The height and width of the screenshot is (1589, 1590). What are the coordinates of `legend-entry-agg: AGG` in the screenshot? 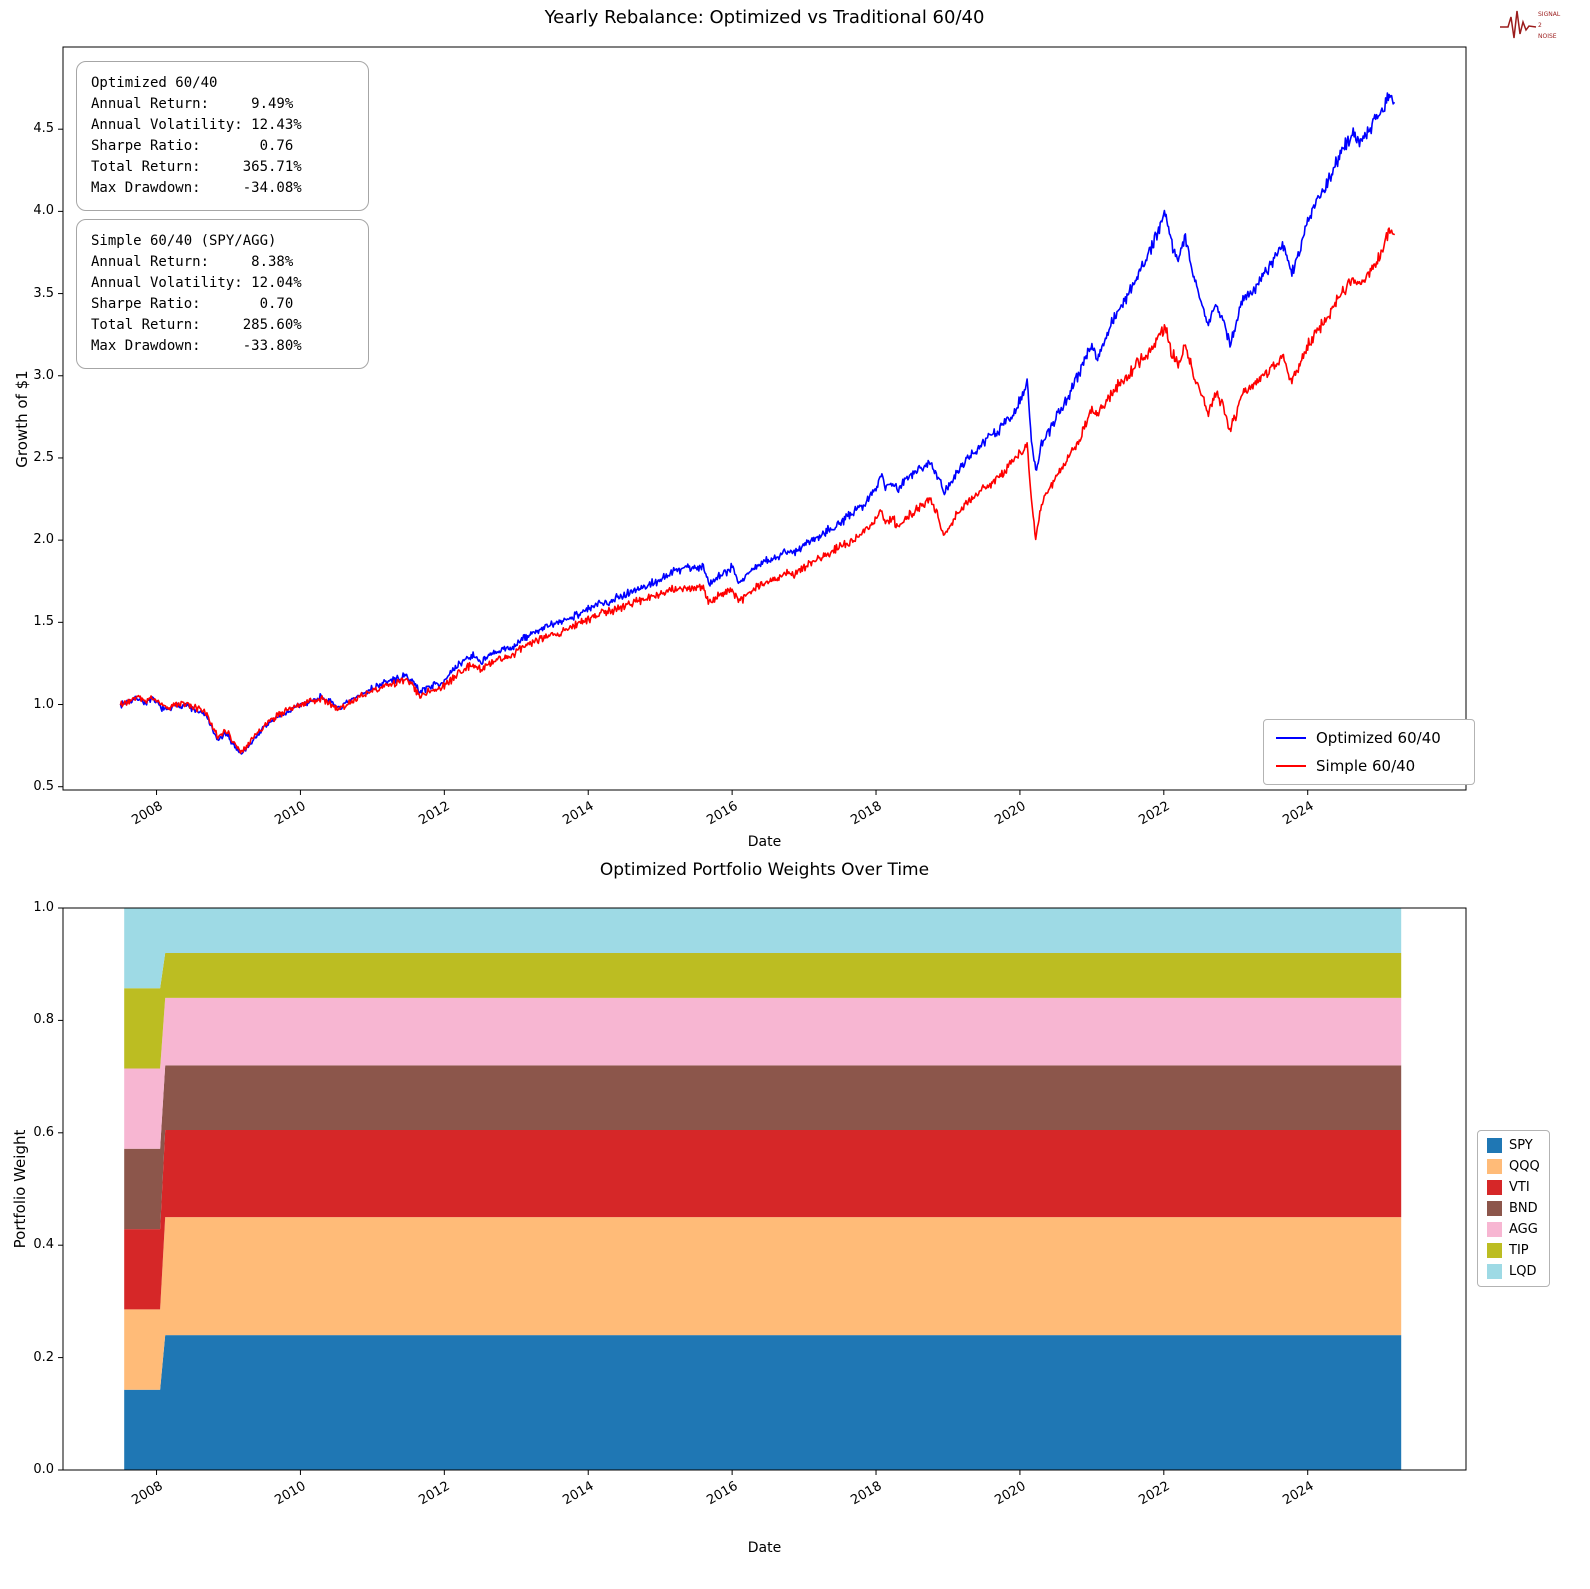 It's located at (1513, 1229).